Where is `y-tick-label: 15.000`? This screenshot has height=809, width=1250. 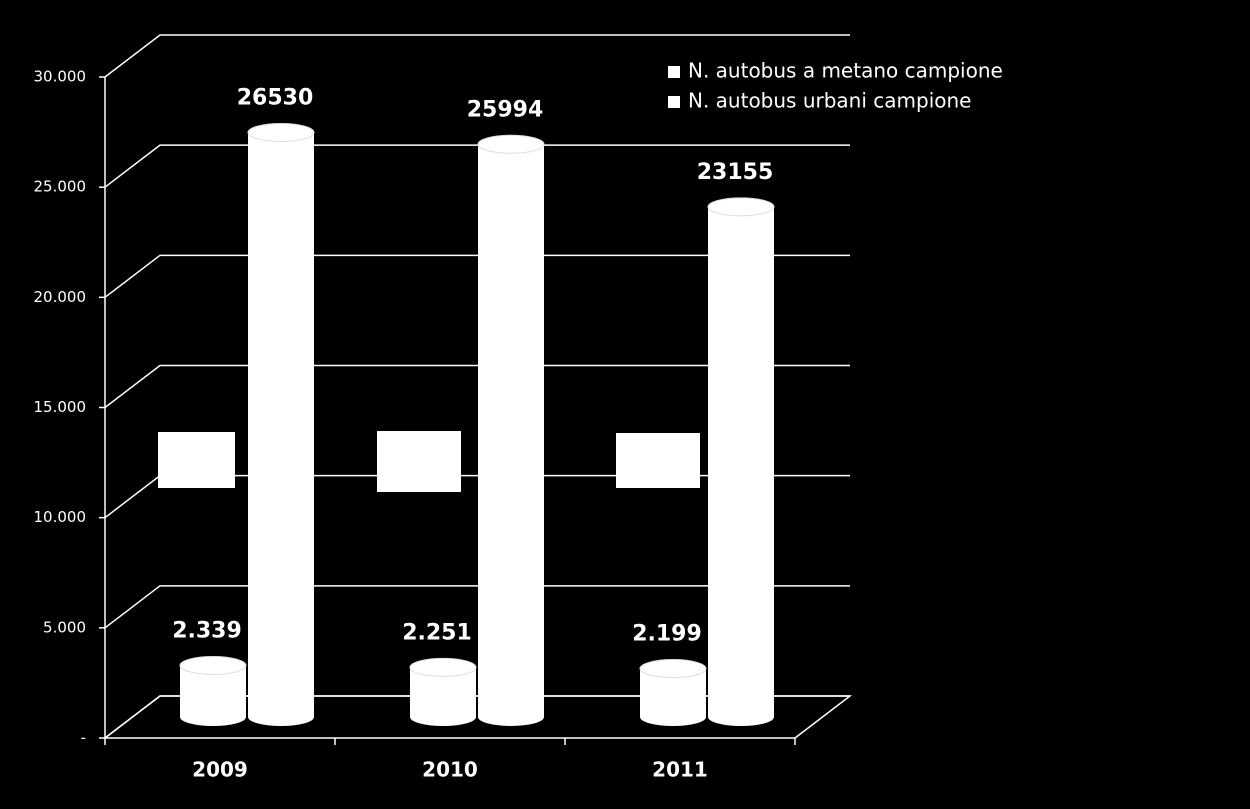
y-tick-label: 15.000 is located at coordinates (60, 407).